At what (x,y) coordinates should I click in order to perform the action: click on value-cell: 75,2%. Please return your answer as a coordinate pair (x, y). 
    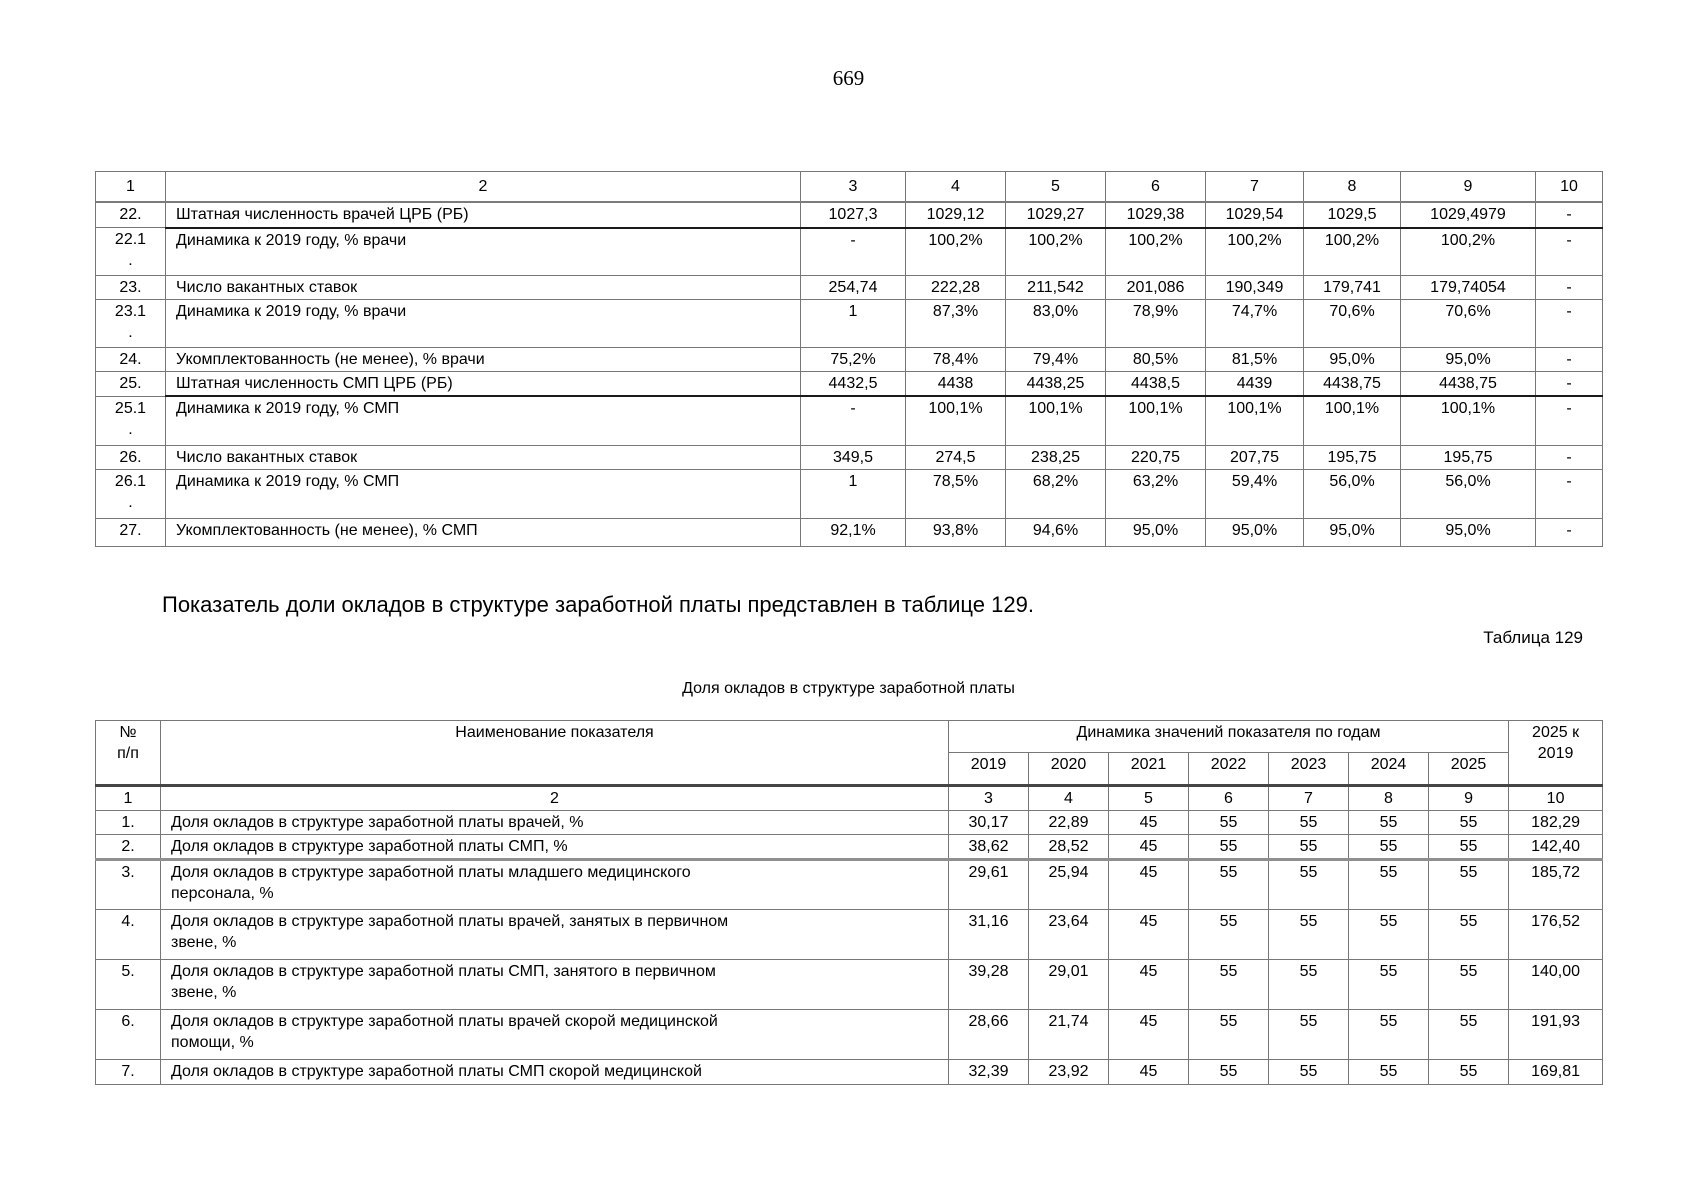
    Looking at the image, I should click on (853, 359).